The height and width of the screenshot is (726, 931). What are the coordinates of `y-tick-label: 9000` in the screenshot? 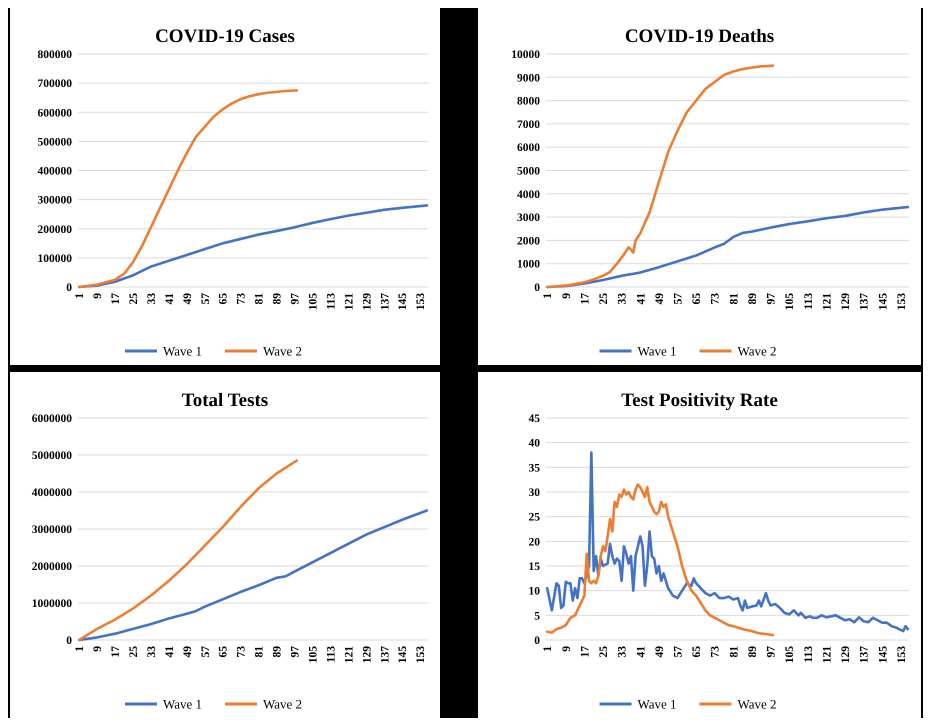 It's located at (528, 78).